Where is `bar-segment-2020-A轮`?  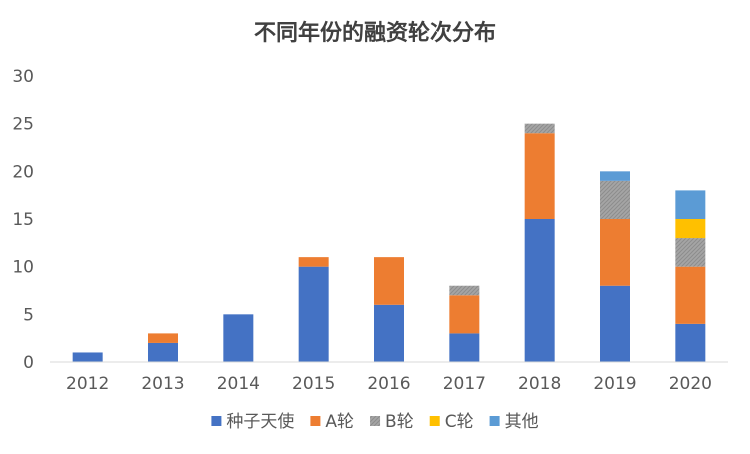
bar-segment-2020-A轮 is located at coordinates (690, 295).